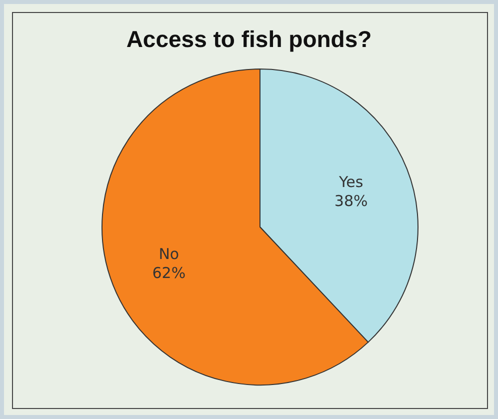  I want to click on data-label: 38%, so click(351, 201).